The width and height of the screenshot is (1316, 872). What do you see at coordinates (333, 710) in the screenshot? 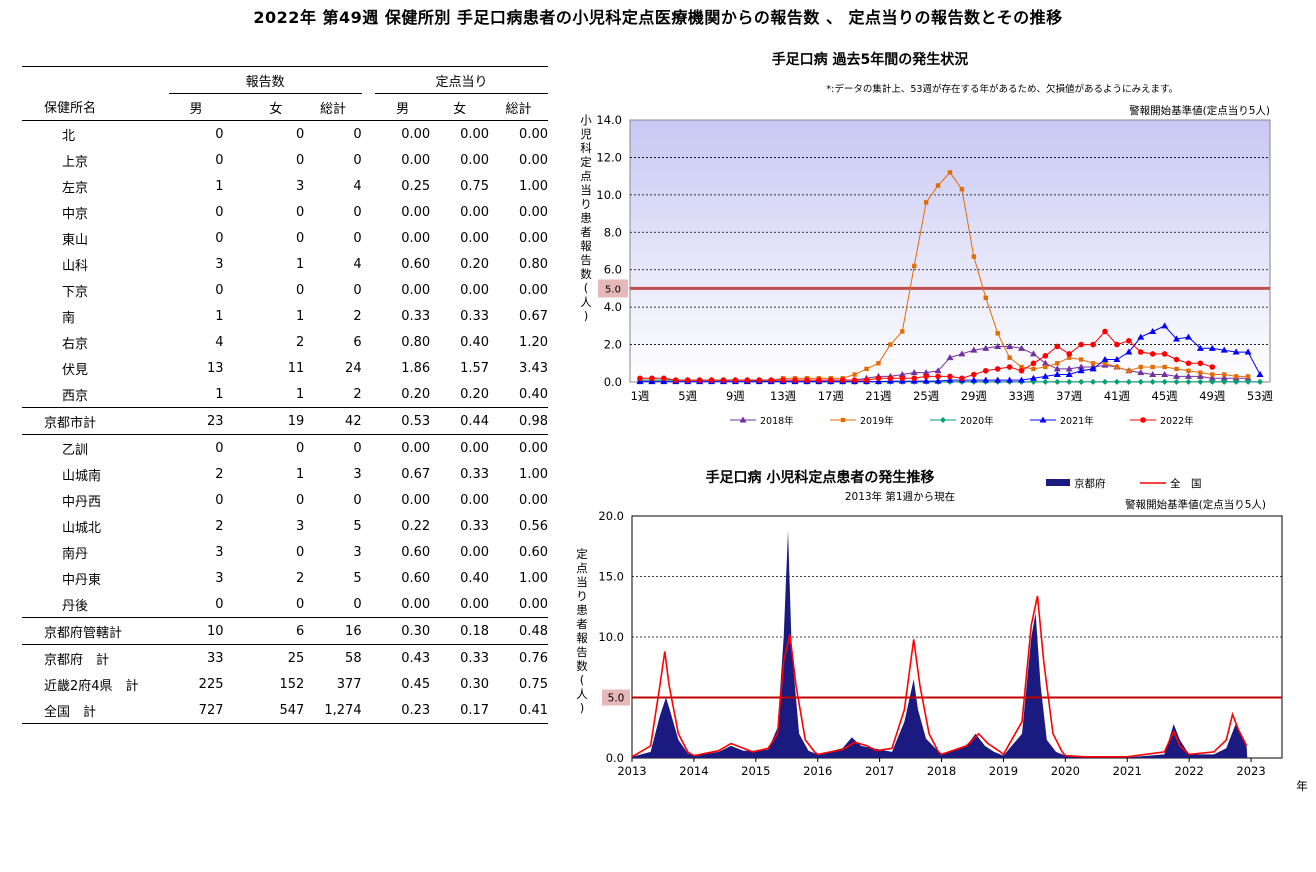
I see `row-total: 1,274` at bounding box center [333, 710].